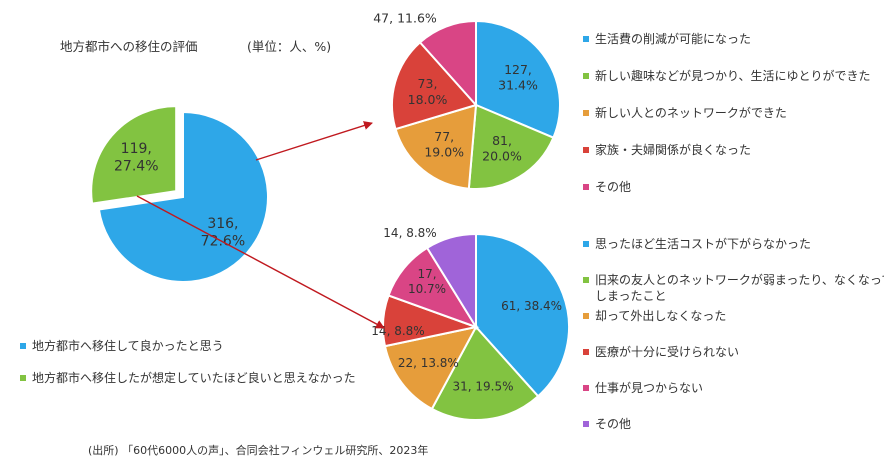 The image size is (884, 465). I want to click on arrow-bad, so click(260, 262).